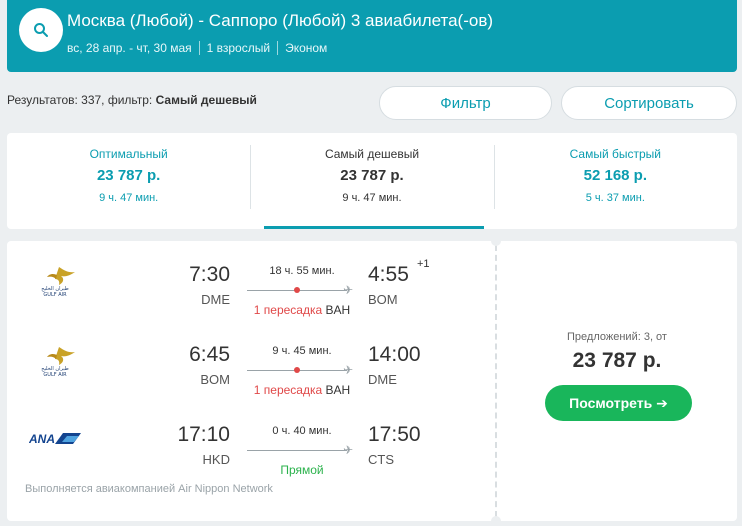 This screenshot has width=742, height=526. I want to click on arrival-time: 4:55, so click(388, 274).